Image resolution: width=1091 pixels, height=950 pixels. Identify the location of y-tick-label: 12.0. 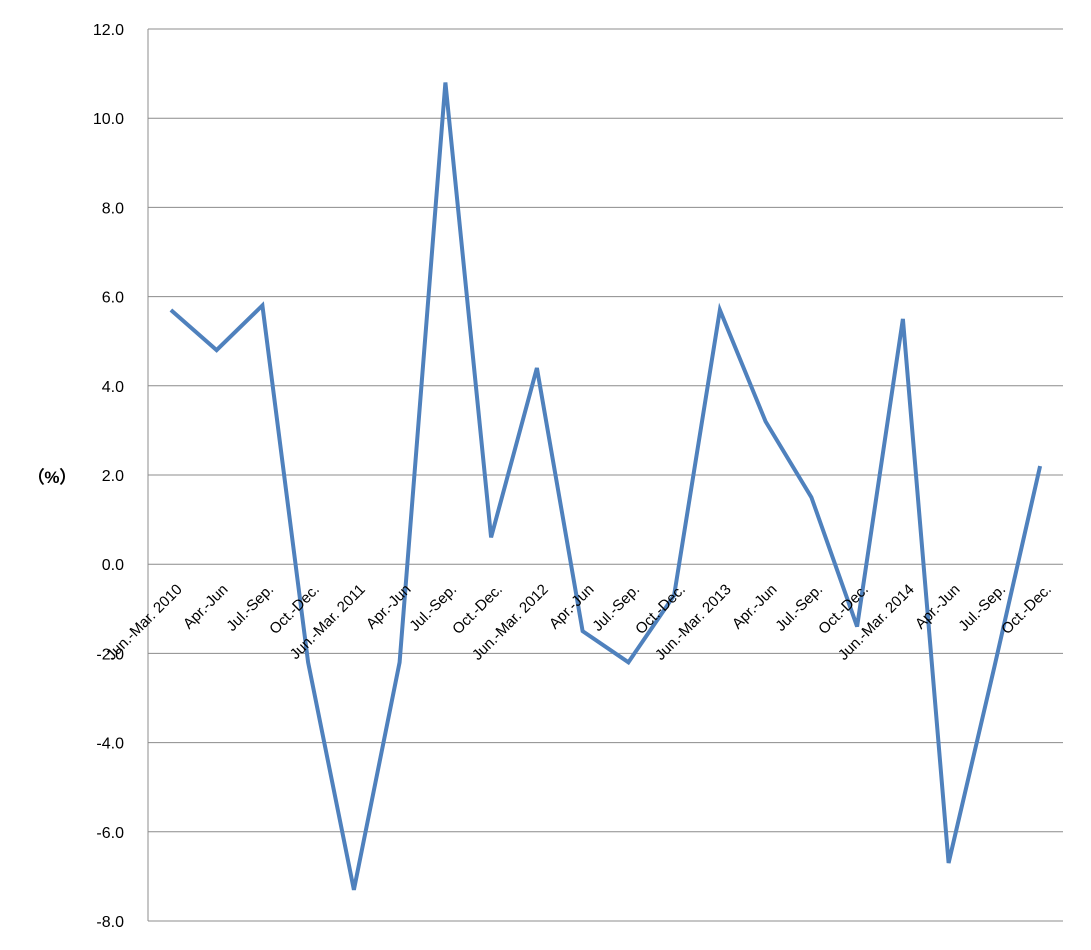
(108, 30).